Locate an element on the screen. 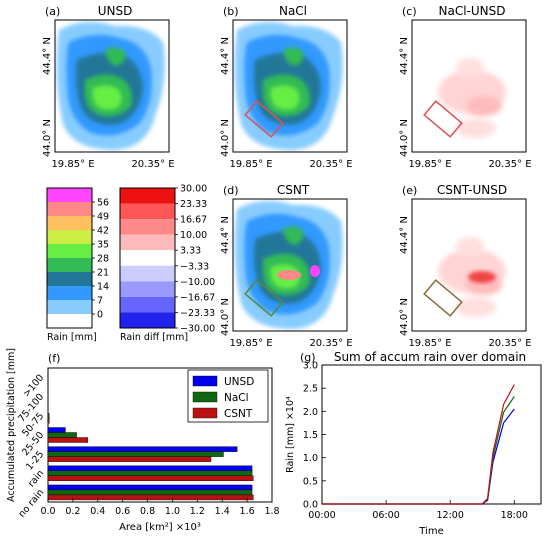 The width and height of the screenshot is (550, 548). colorbar-tick-label: 10.00 is located at coordinates (193, 235).